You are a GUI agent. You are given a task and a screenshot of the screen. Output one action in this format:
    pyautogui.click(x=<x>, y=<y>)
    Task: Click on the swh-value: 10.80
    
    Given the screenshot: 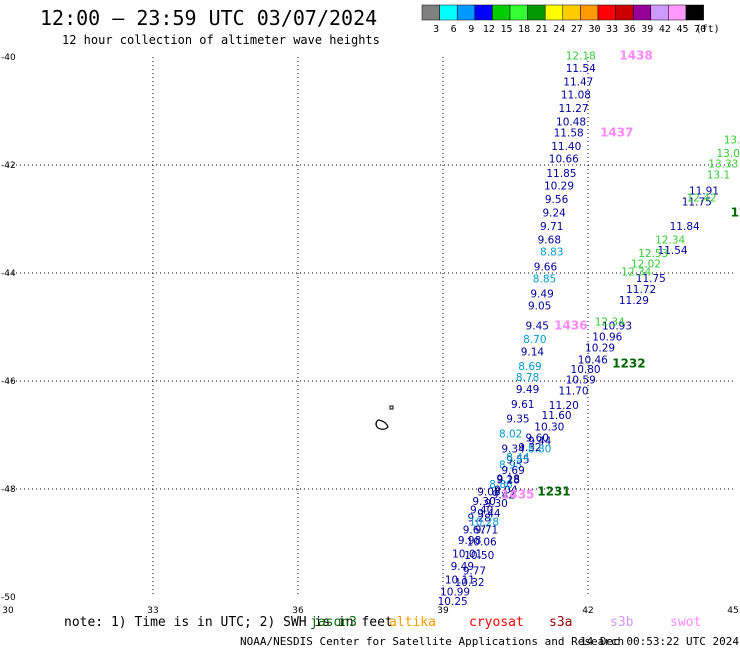 What is the action you would take?
    pyautogui.click(x=586, y=370)
    